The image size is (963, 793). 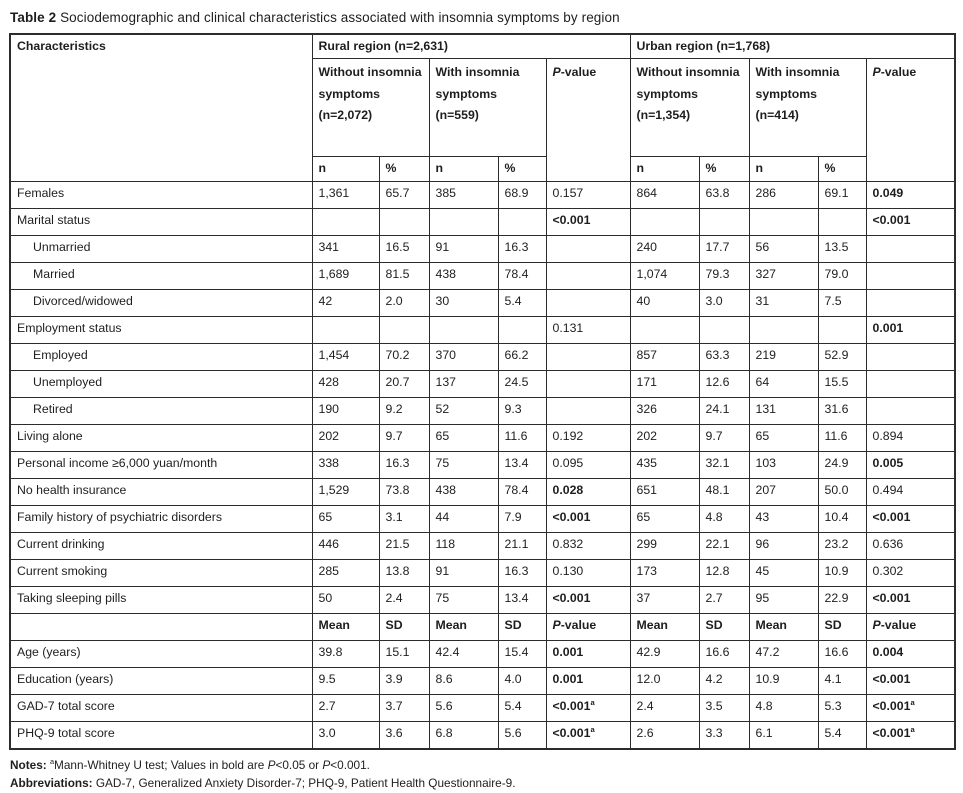 What do you see at coordinates (522, 708) in the screenshot?
I see `data-cell: 5.4` at bounding box center [522, 708].